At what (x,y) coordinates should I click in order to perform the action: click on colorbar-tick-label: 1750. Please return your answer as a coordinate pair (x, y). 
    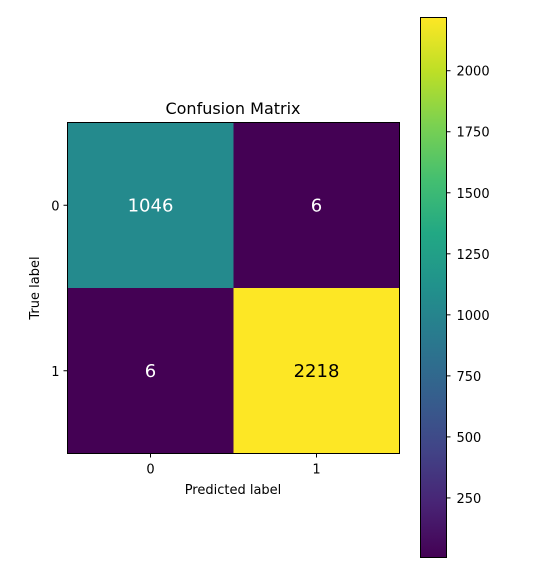
    Looking at the image, I should click on (473, 133).